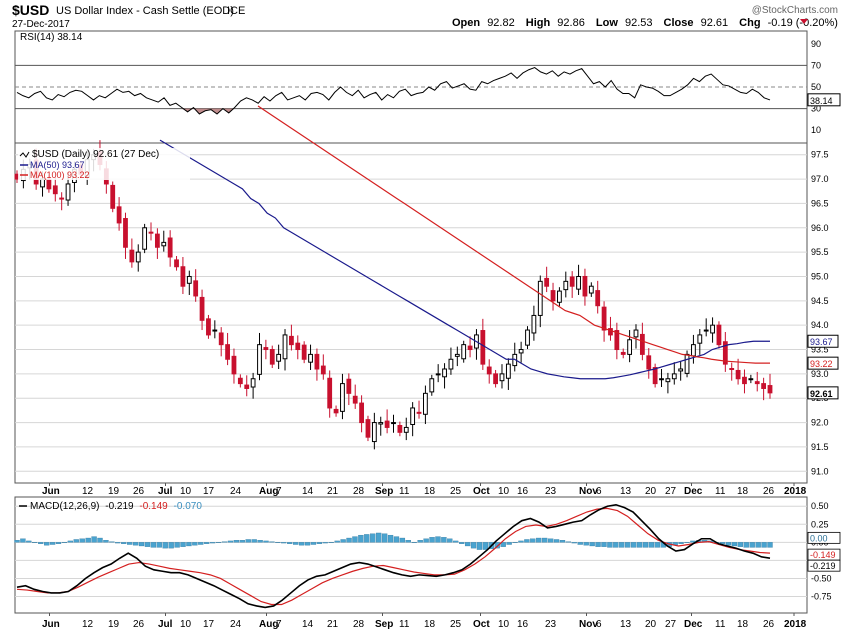 Image resolution: width=850 pixels, height=633 pixels. What do you see at coordinates (769, 624) in the screenshot?
I see `x-tick-bottom: 26` at bounding box center [769, 624].